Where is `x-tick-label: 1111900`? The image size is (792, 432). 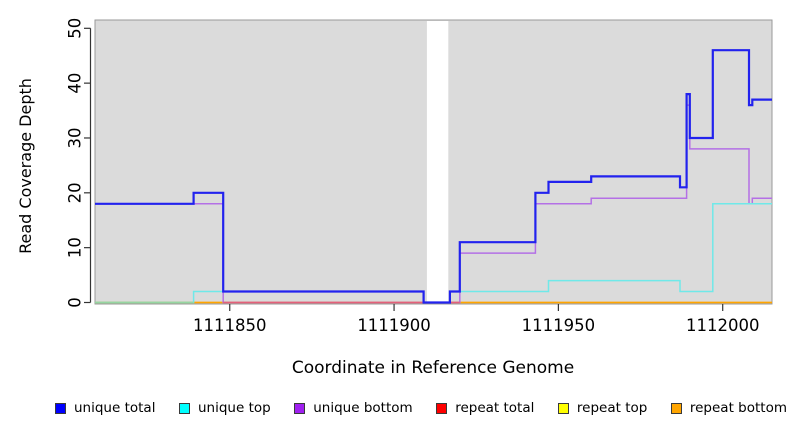 x-tick-label: 1111900 is located at coordinates (394, 325).